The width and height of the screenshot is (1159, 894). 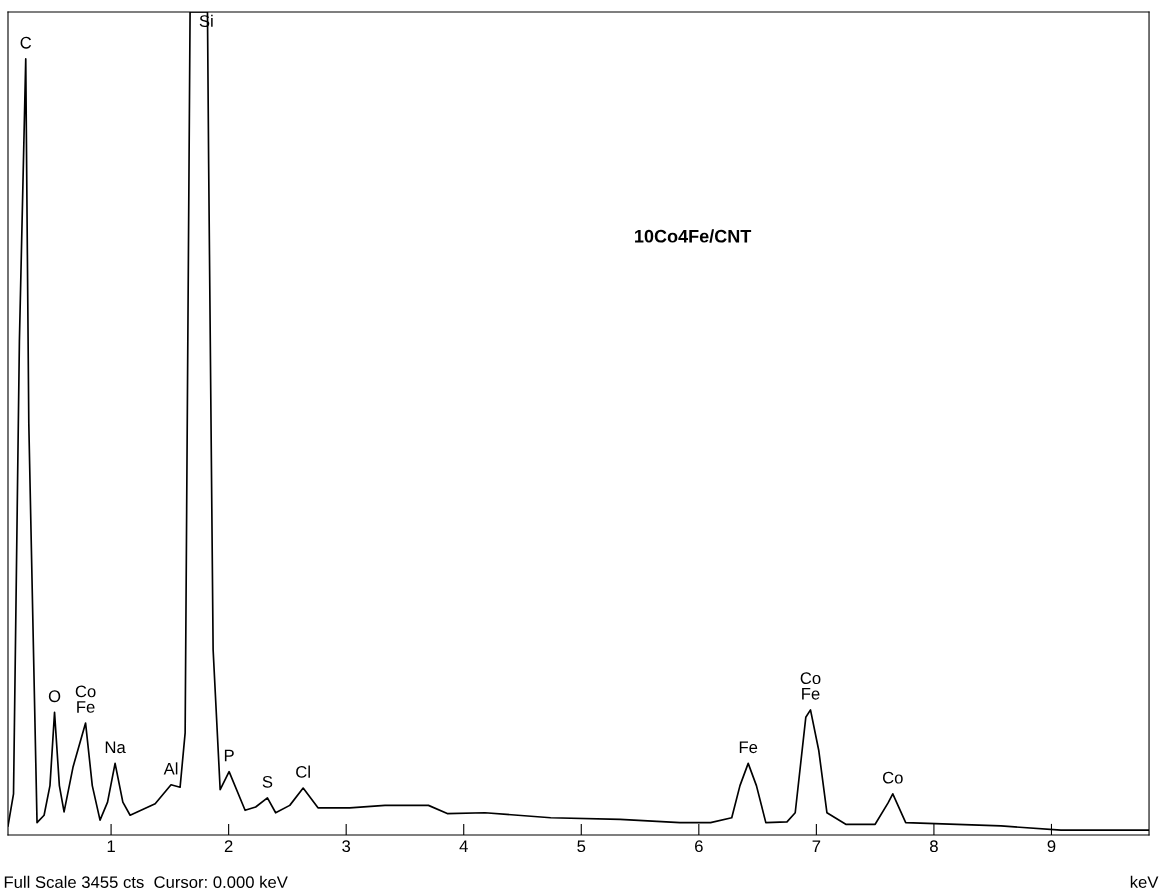 I want to click on x-tick-label: 9, so click(x=1051, y=846).